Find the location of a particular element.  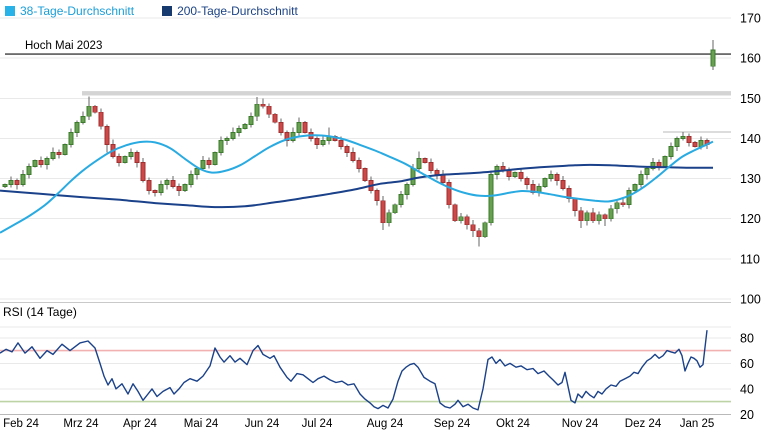

ma38-swatch-icon is located at coordinates (10, 11).